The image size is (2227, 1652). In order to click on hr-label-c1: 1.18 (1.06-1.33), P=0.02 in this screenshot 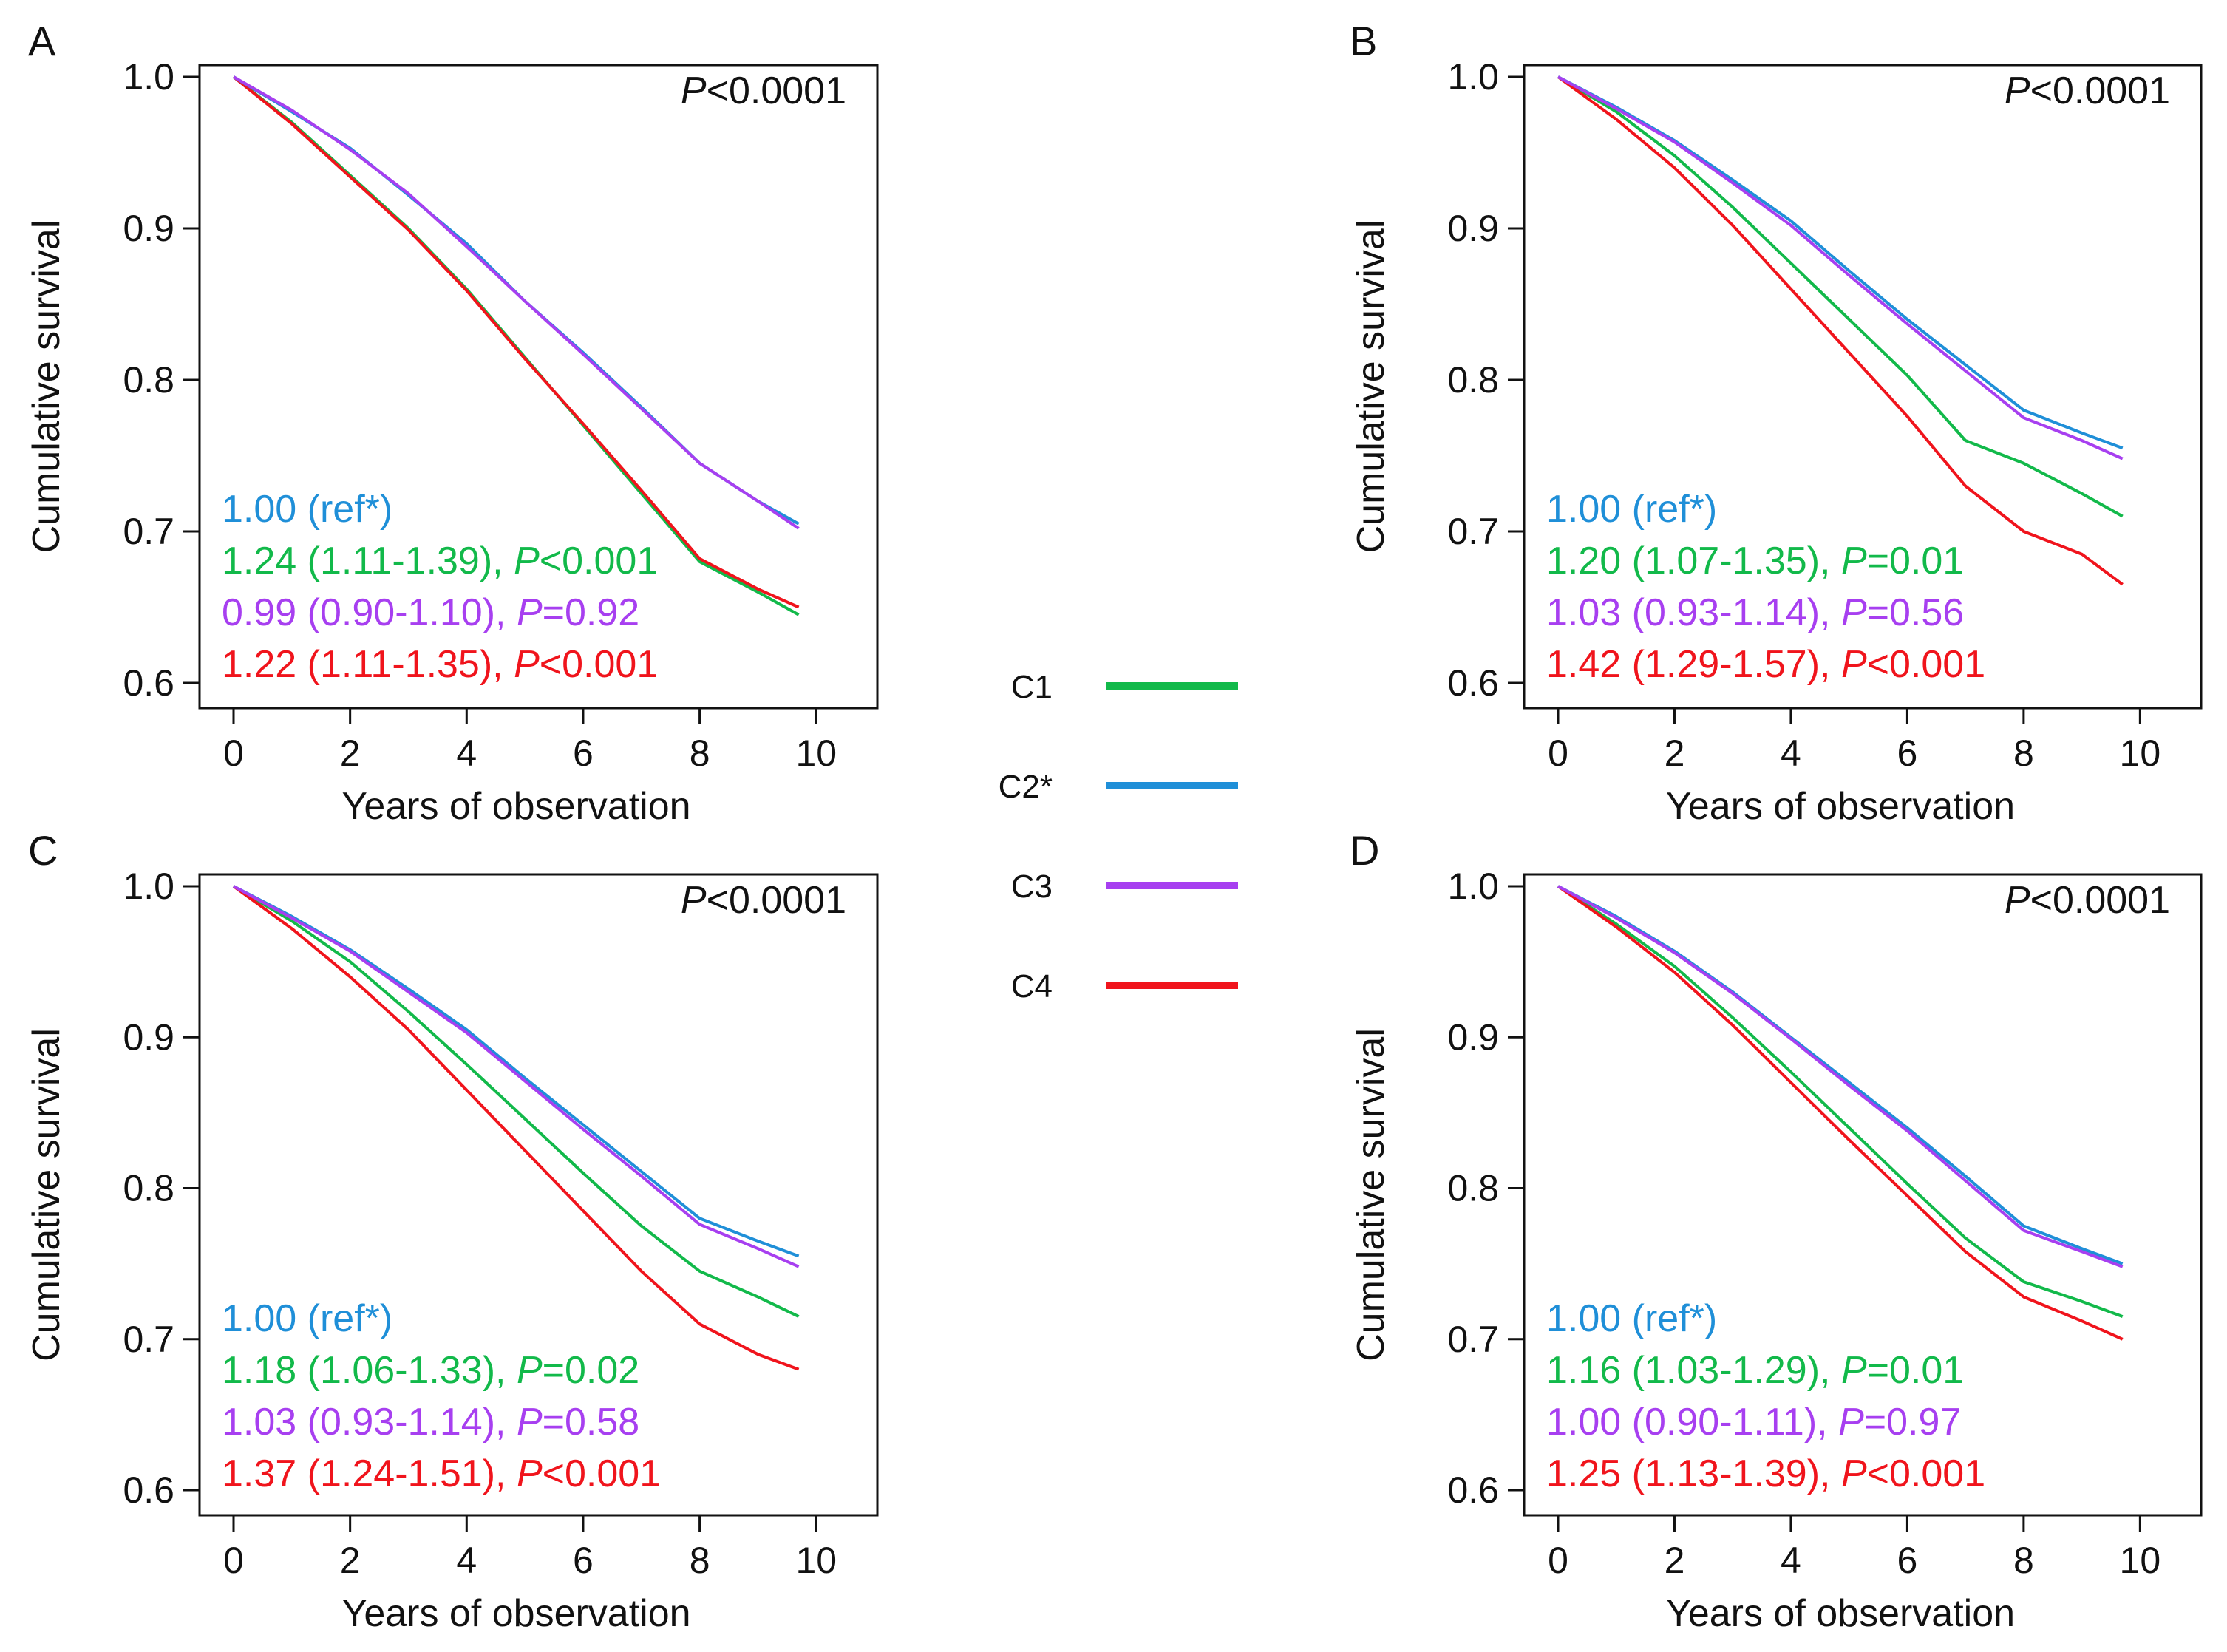, I will do `click(430, 1370)`.